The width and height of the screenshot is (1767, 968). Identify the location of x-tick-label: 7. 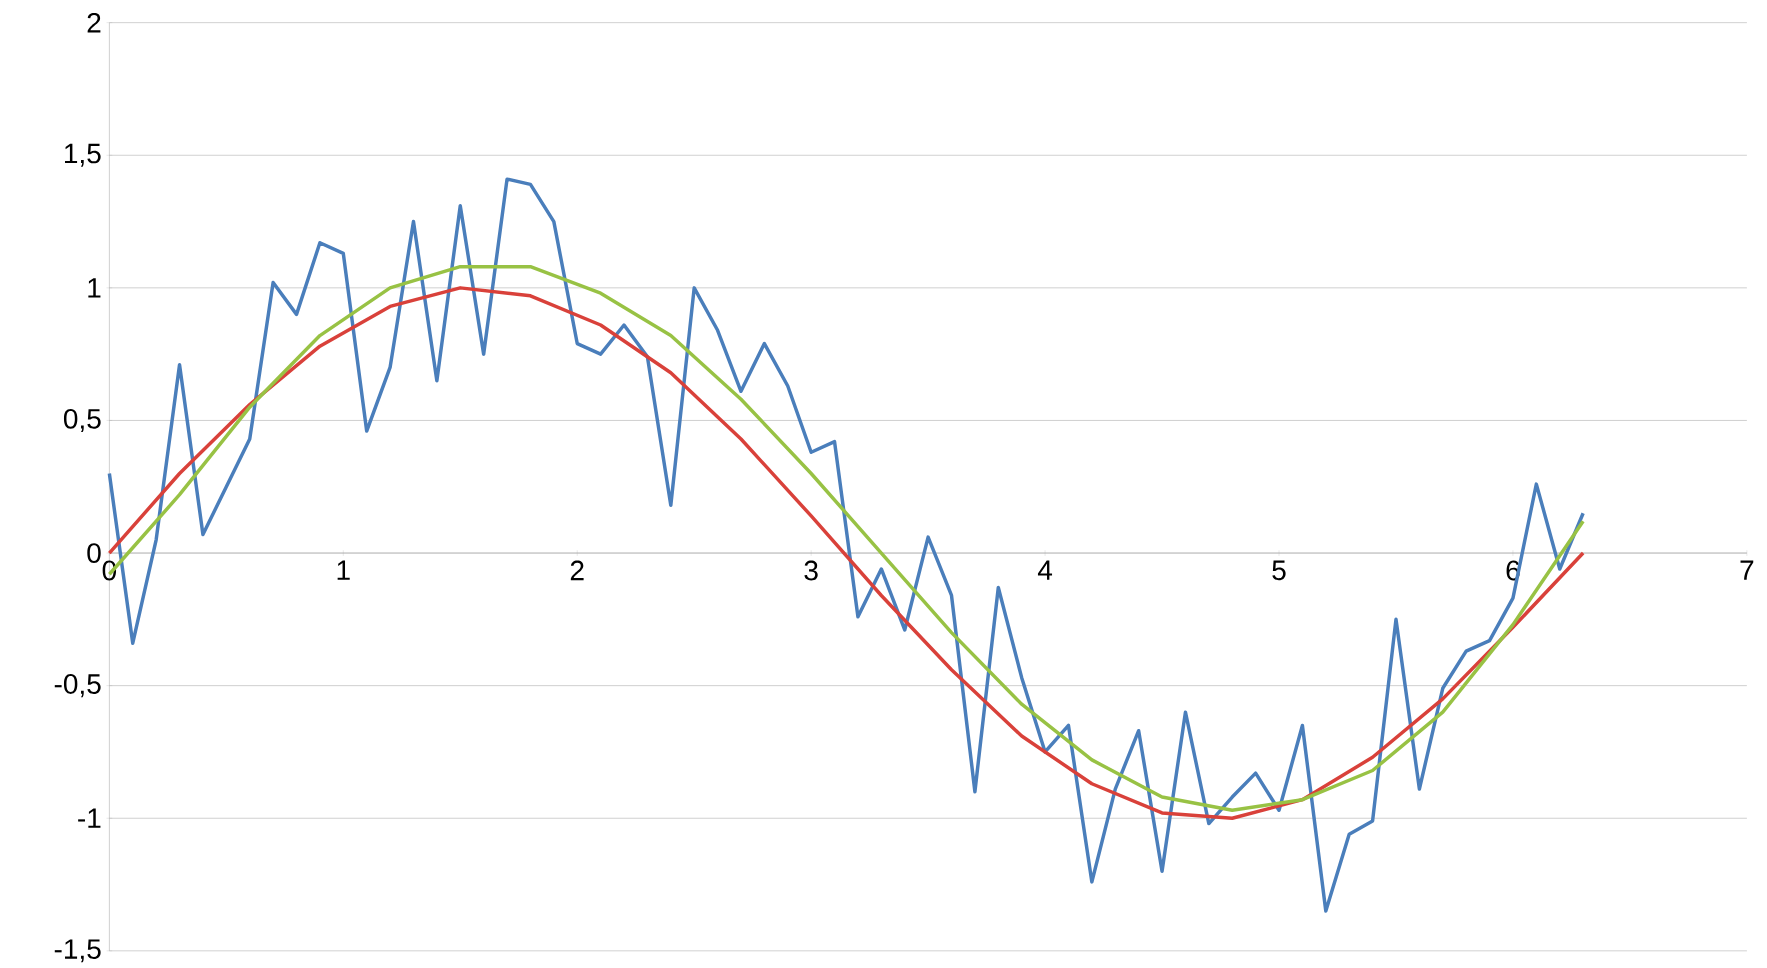
(1747, 570).